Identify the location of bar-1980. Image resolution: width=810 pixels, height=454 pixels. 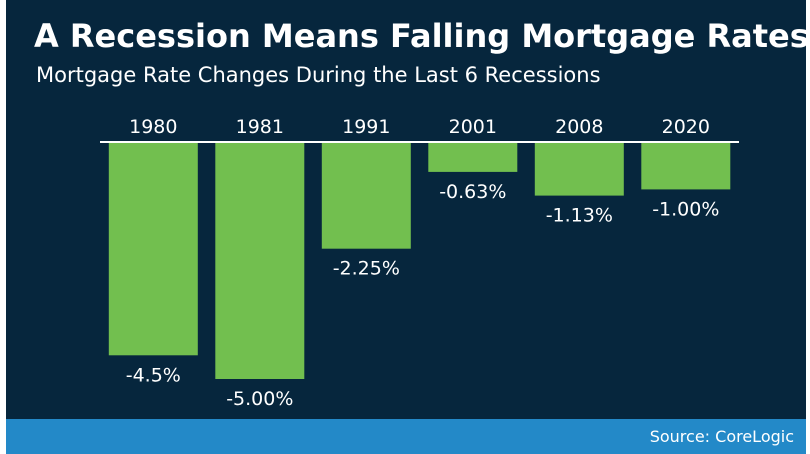
(153, 249).